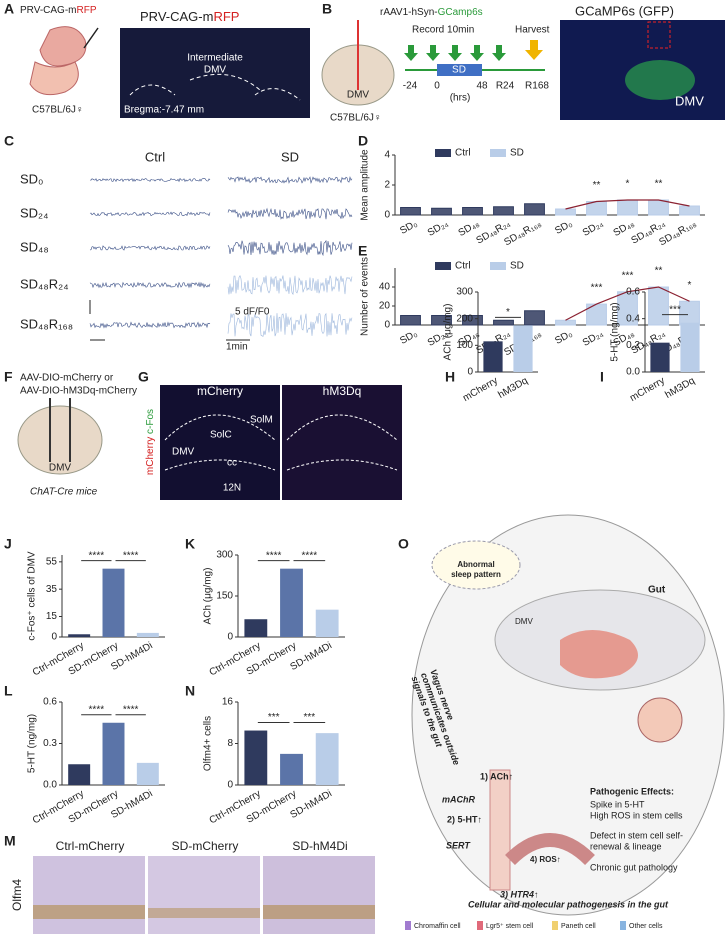 This screenshot has height=937, width=728. What do you see at coordinates (647, 389) in the screenshot?
I see `x-tick-label: mCherry` at bounding box center [647, 389].